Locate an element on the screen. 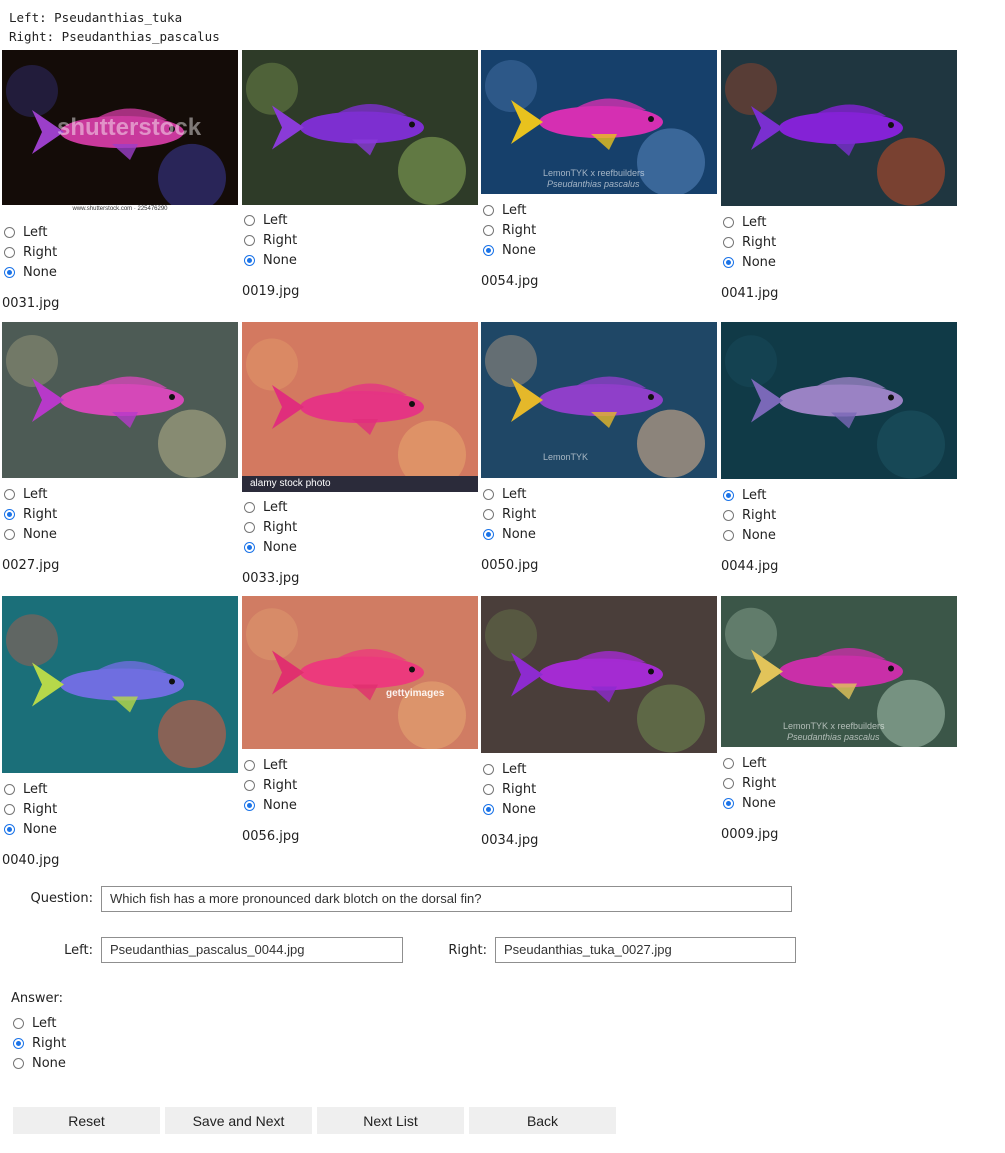 Image resolution: width=1005 pixels, height=1153 pixels. next-list-button: Next List is located at coordinates (390, 1120).